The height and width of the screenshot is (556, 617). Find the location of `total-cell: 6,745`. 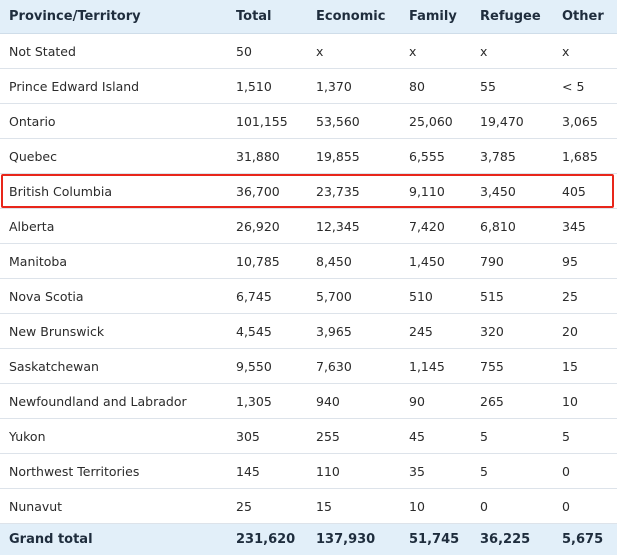

total-cell: 6,745 is located at coordinates (254, 296).